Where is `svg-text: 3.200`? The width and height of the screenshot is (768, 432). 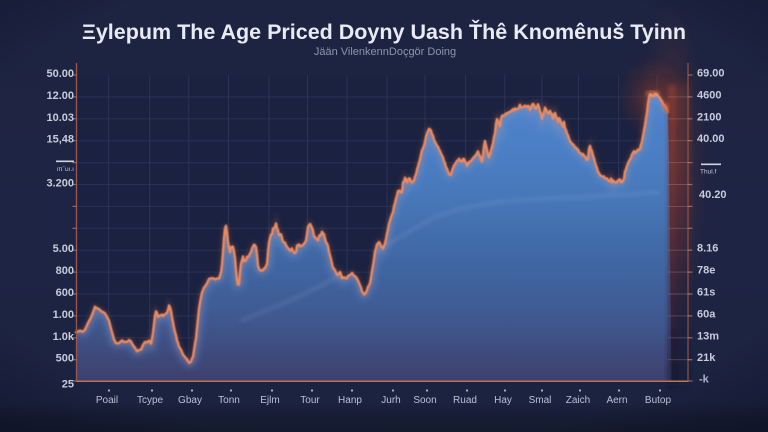 svg-text: 3.200 is located at coordinates (60, 184).